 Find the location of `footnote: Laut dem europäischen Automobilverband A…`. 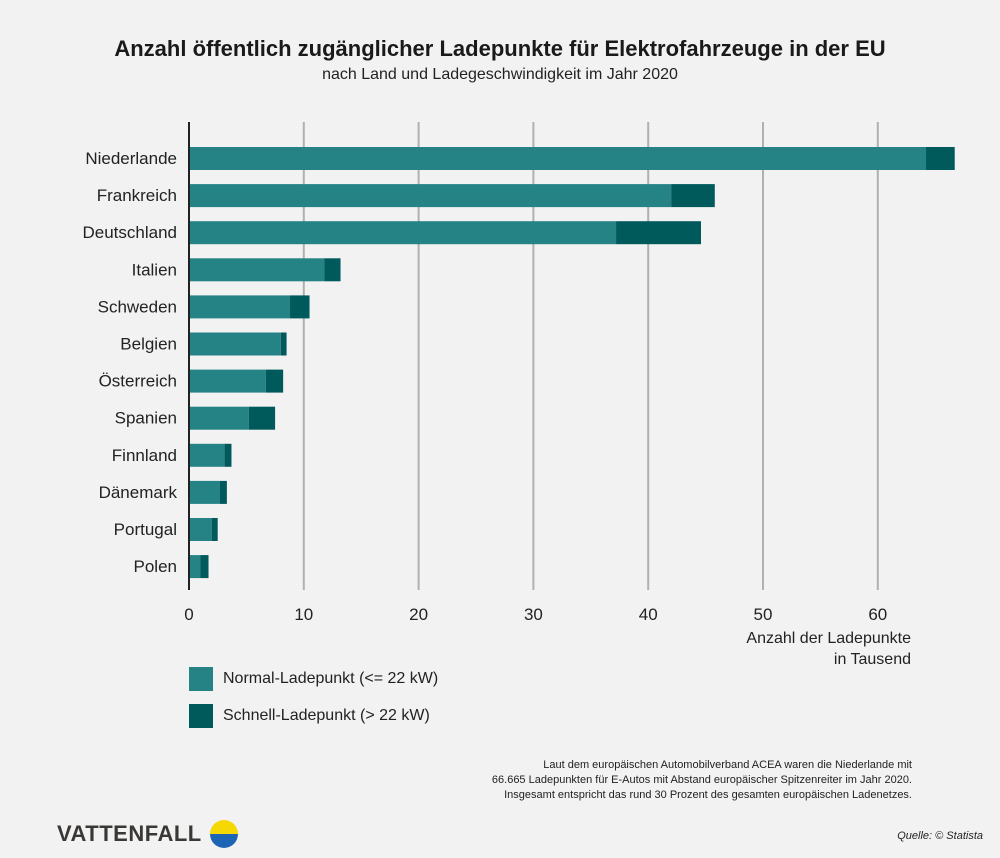

footnote: Laut dem europäischen Automobilverband A… is located at coordinates (662, 780).